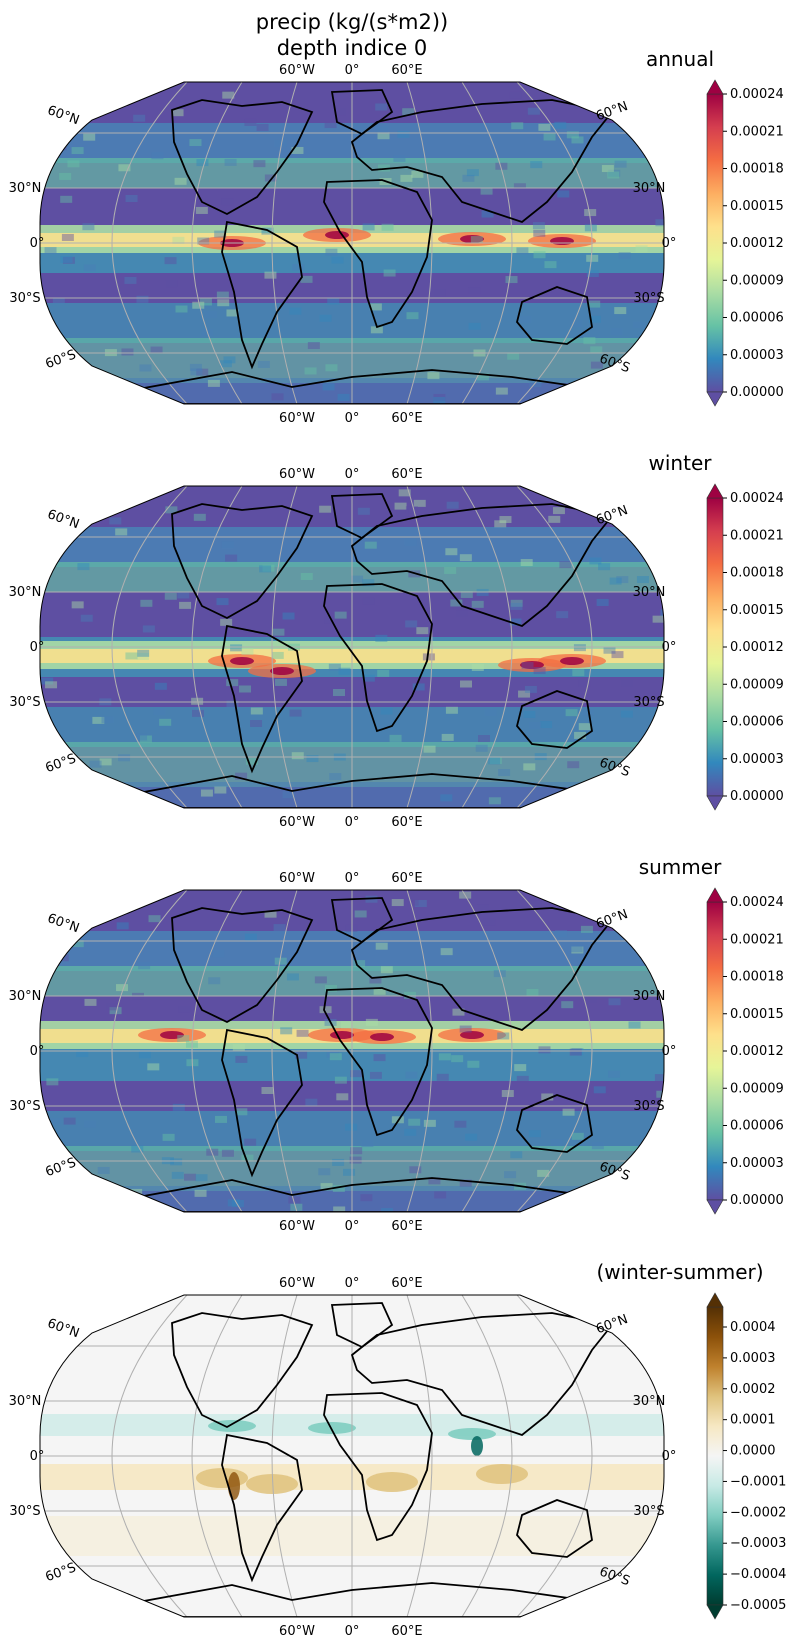 The width and height of the screenshot is (807, 1640). I want to click on colorbar-tick-label: 0.0004, so click(753, 1327).